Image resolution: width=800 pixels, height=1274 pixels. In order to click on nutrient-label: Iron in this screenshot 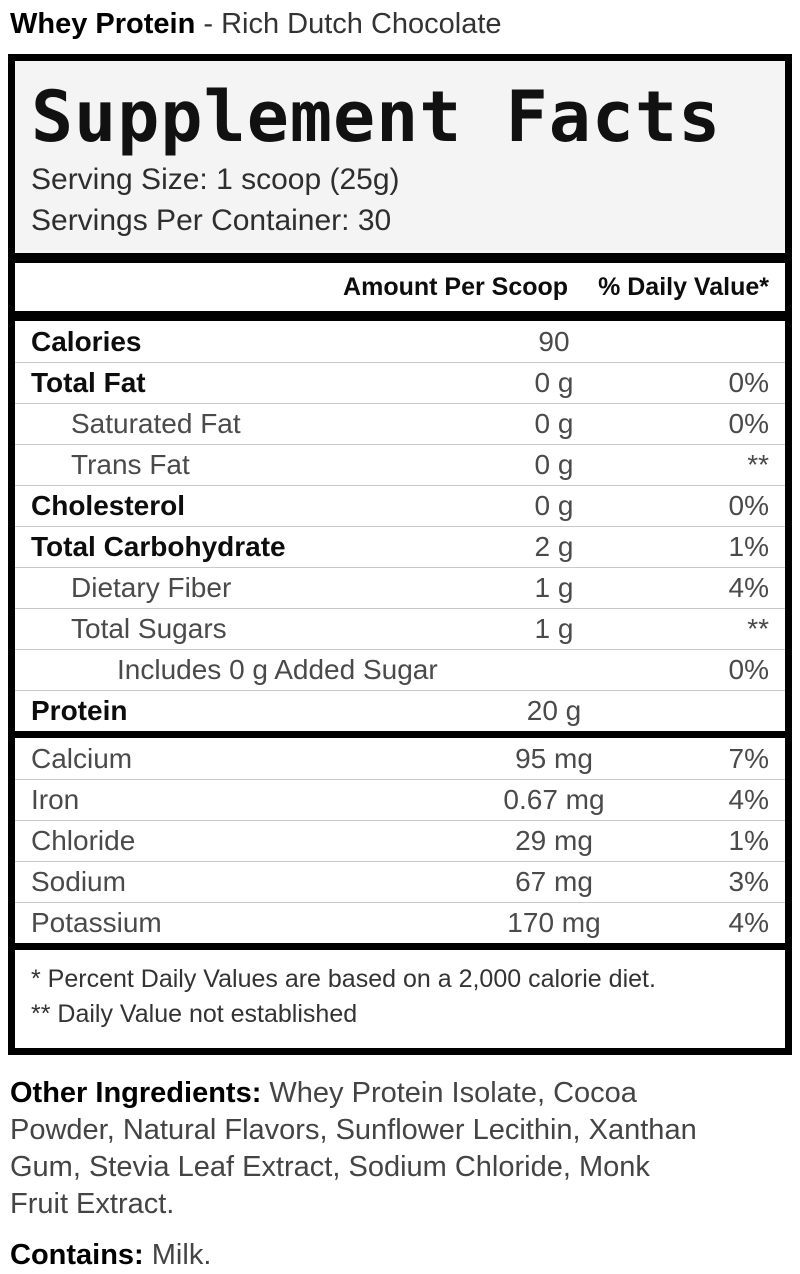, I will do `click(55, 799)`.